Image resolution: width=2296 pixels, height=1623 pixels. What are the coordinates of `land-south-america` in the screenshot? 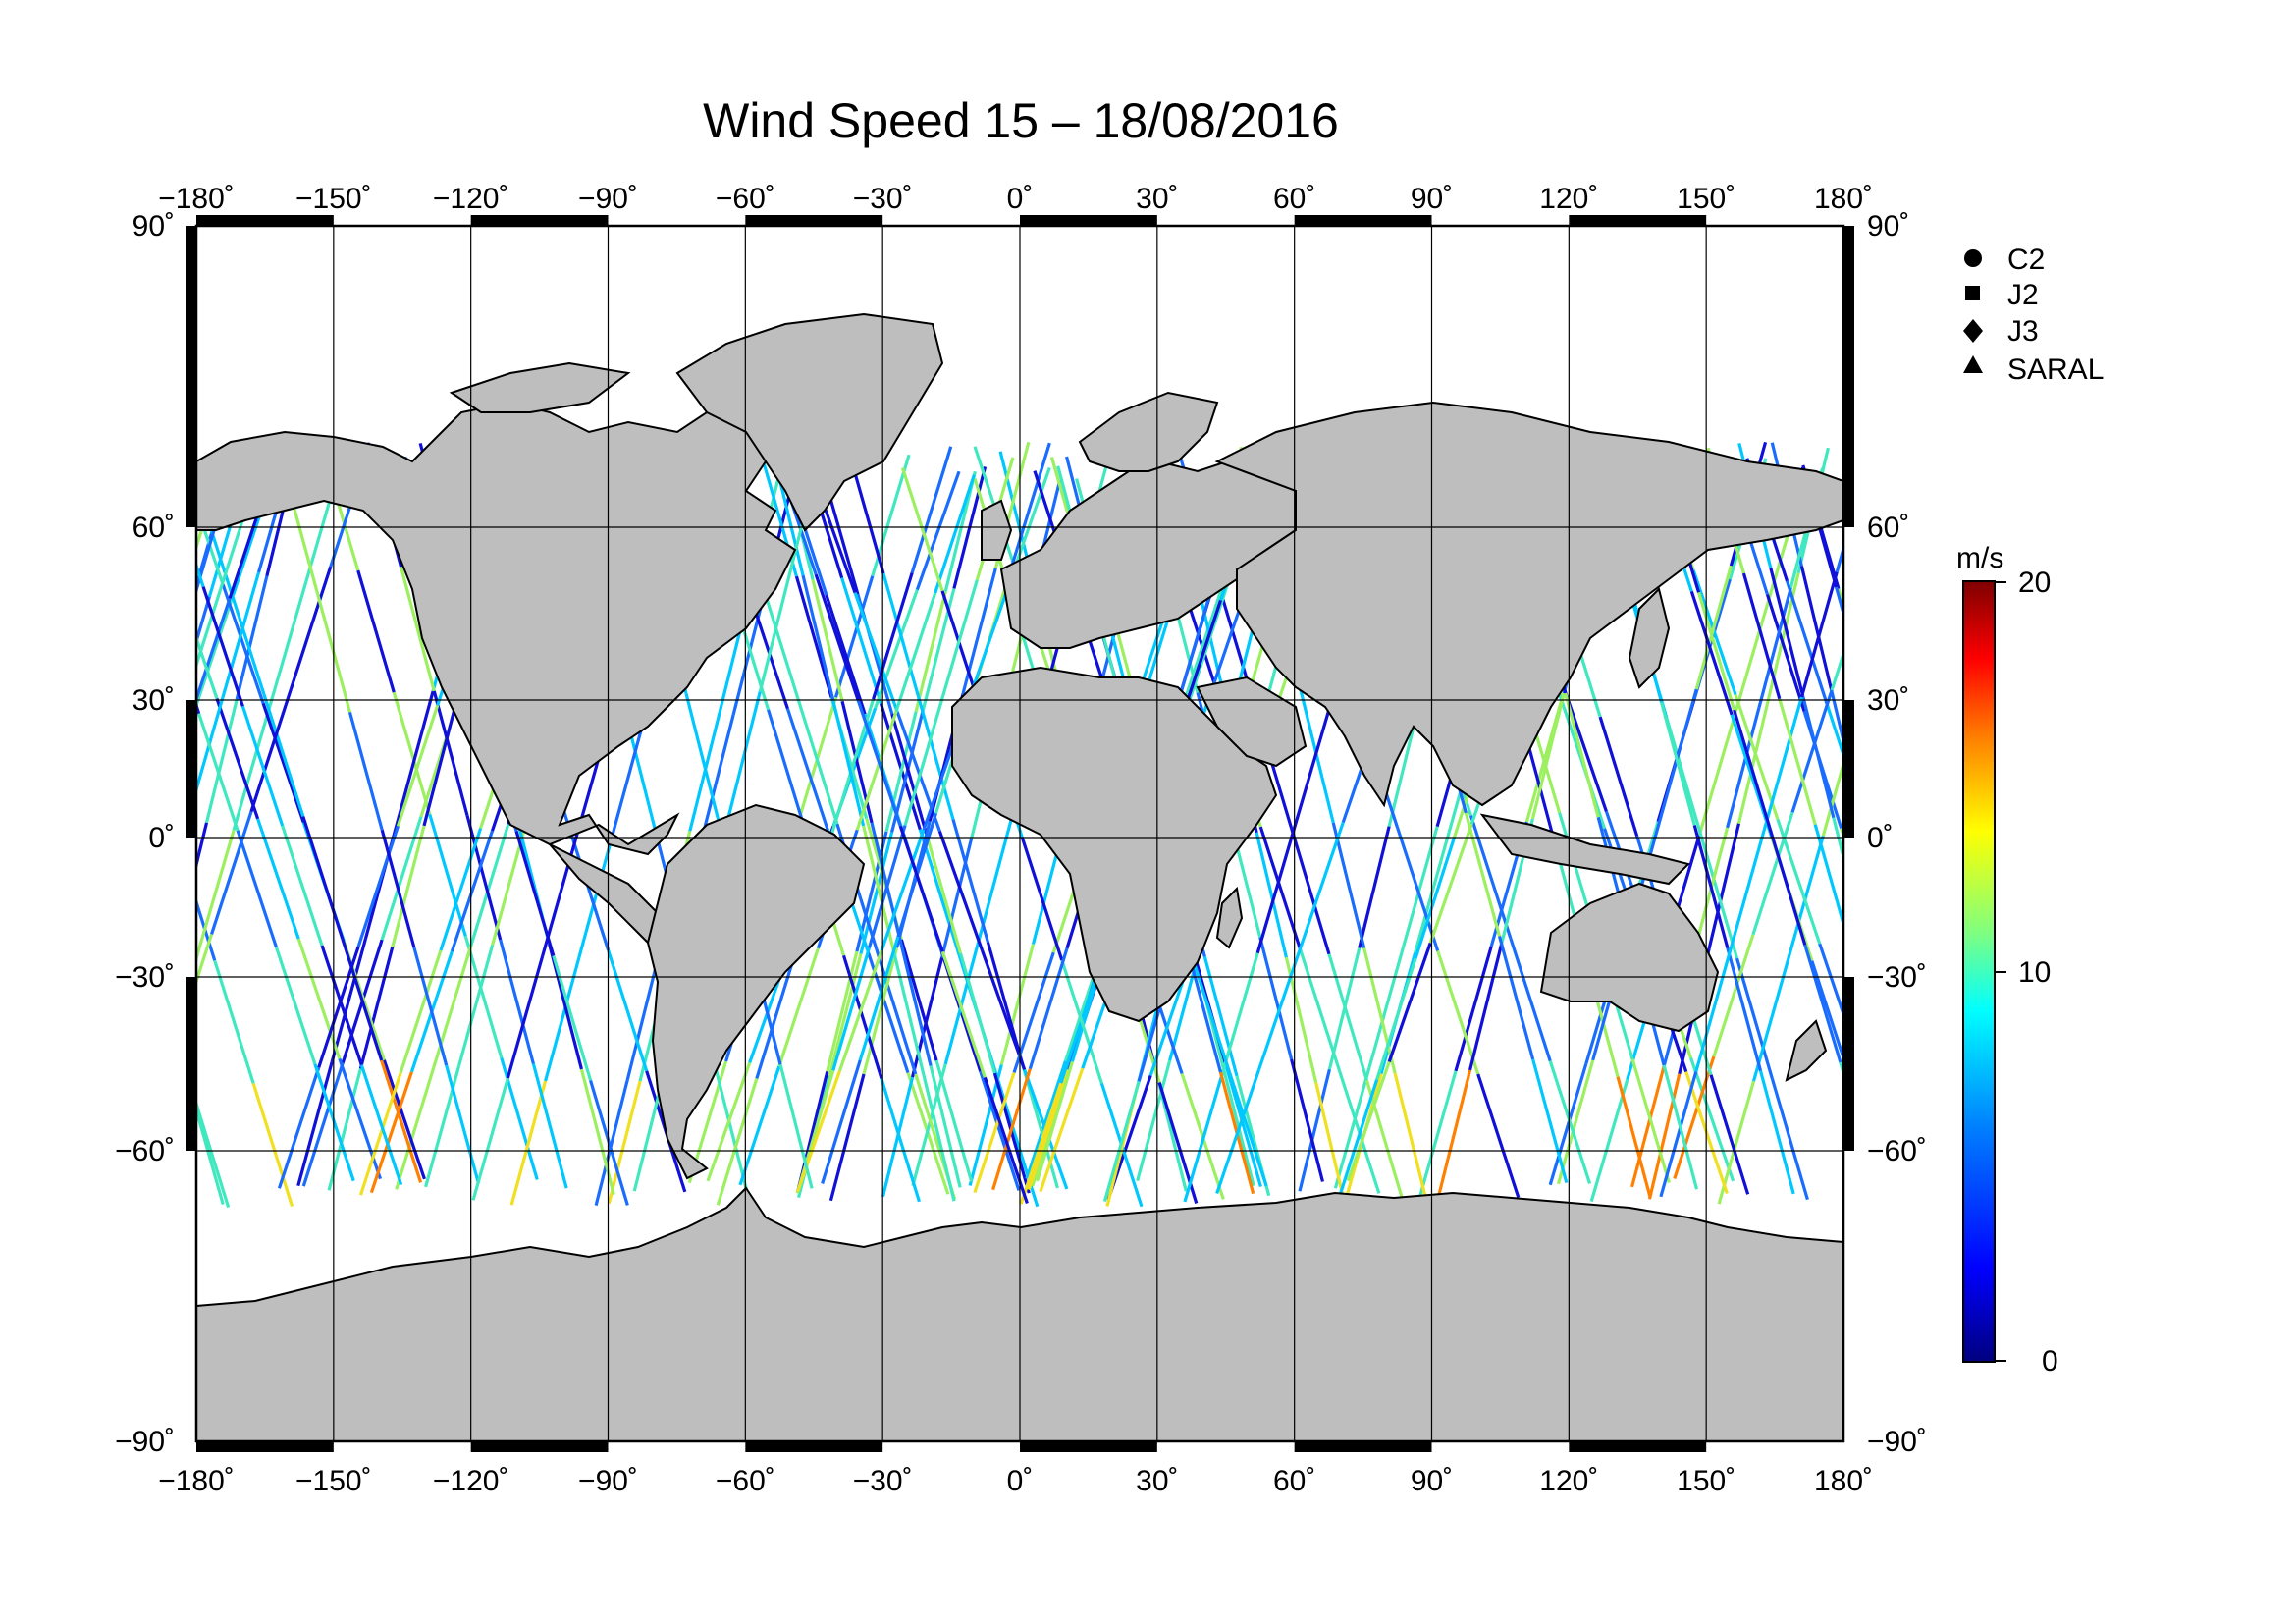 It's located at (756, 991).